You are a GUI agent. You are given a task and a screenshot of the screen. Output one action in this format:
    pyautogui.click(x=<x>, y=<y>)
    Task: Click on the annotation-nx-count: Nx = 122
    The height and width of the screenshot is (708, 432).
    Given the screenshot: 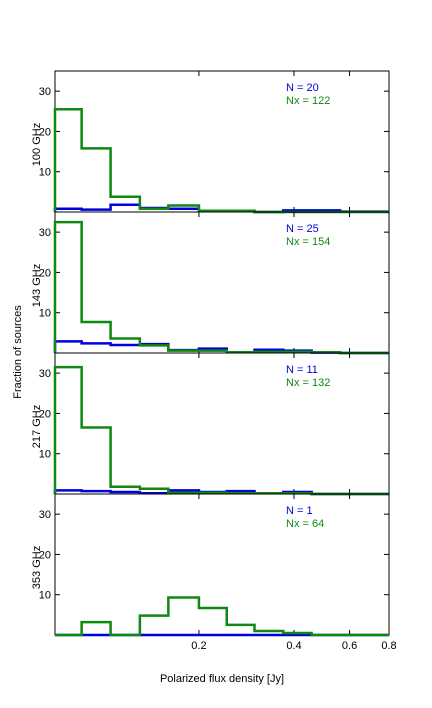 What is the action you would take?
    pyautogui.click(x=308, y=101)
    